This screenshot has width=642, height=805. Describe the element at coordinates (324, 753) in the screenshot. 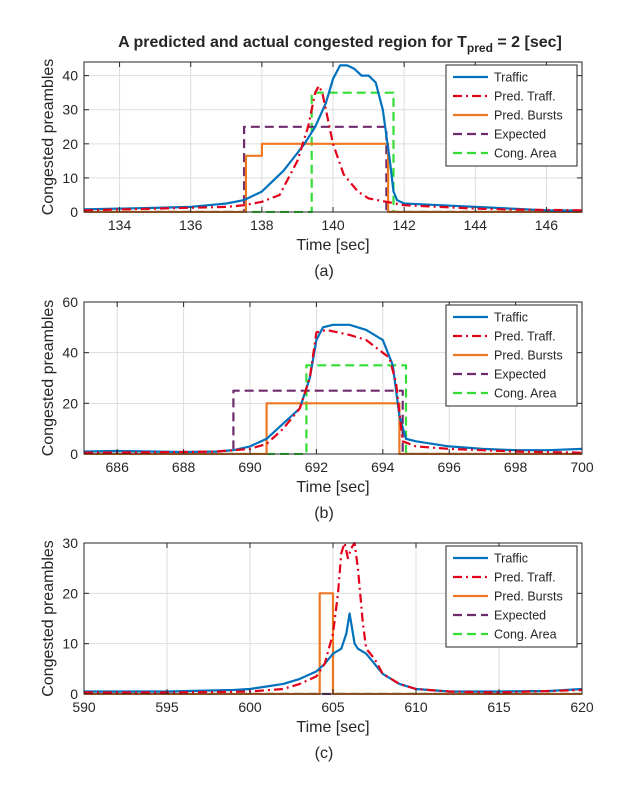

I see `panel-label: (c)` at that location.